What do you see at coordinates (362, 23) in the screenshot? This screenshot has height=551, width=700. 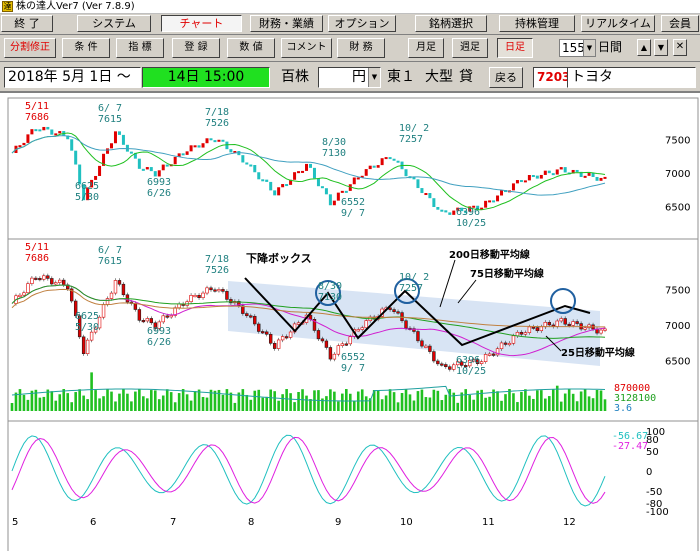 I see `menu-option: オプション` at bounding box center [362, 23].